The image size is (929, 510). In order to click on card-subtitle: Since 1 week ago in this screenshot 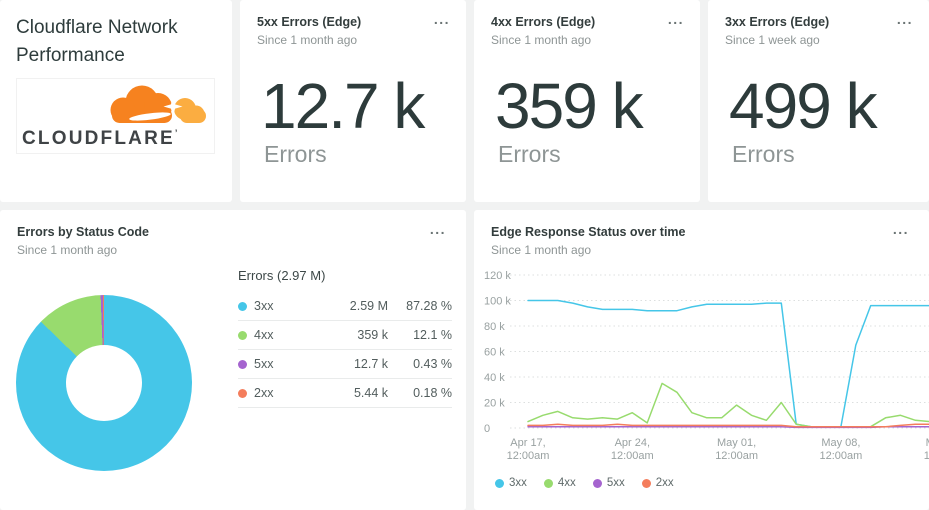, I will do `click(772, 40)`.